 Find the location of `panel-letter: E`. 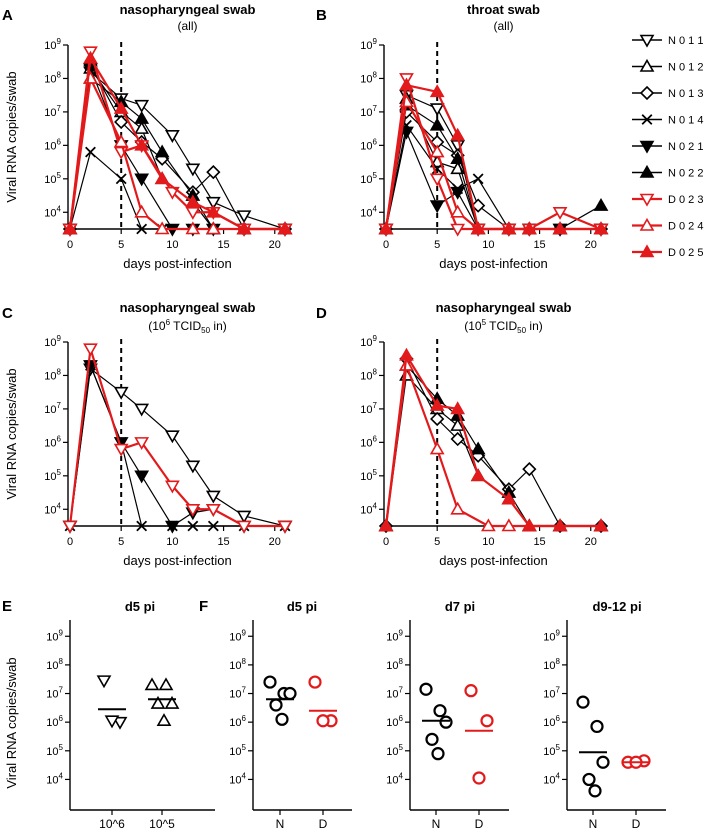

panel-letter: E is located at coordinates (7, 606).